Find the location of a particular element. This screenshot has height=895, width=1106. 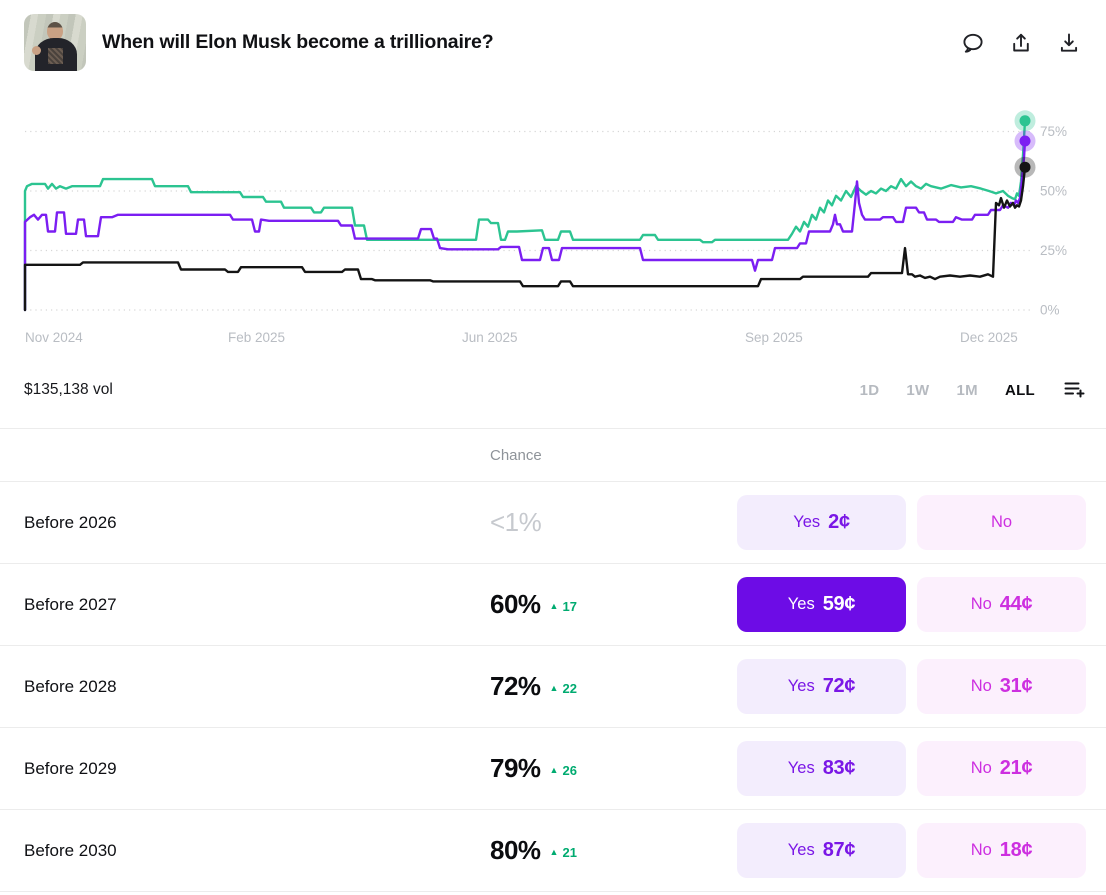

no-button: No 21¢ is located at coordinates (1001, 768).